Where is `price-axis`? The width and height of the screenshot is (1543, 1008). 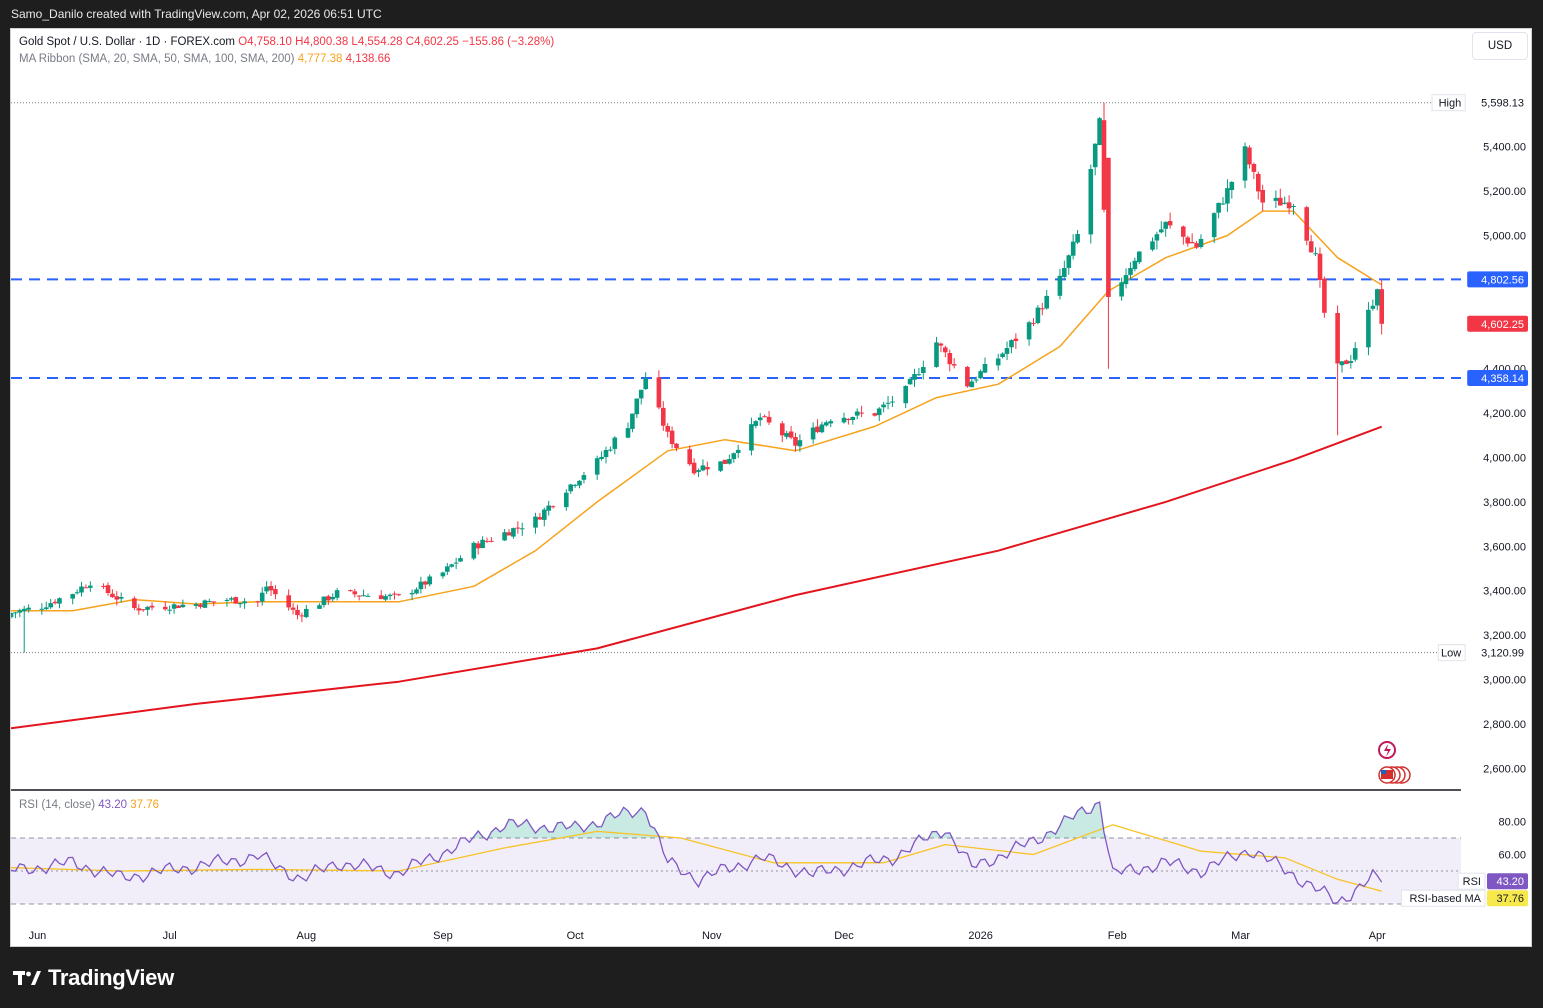
price-axis is located at coordinates (1496, 487).